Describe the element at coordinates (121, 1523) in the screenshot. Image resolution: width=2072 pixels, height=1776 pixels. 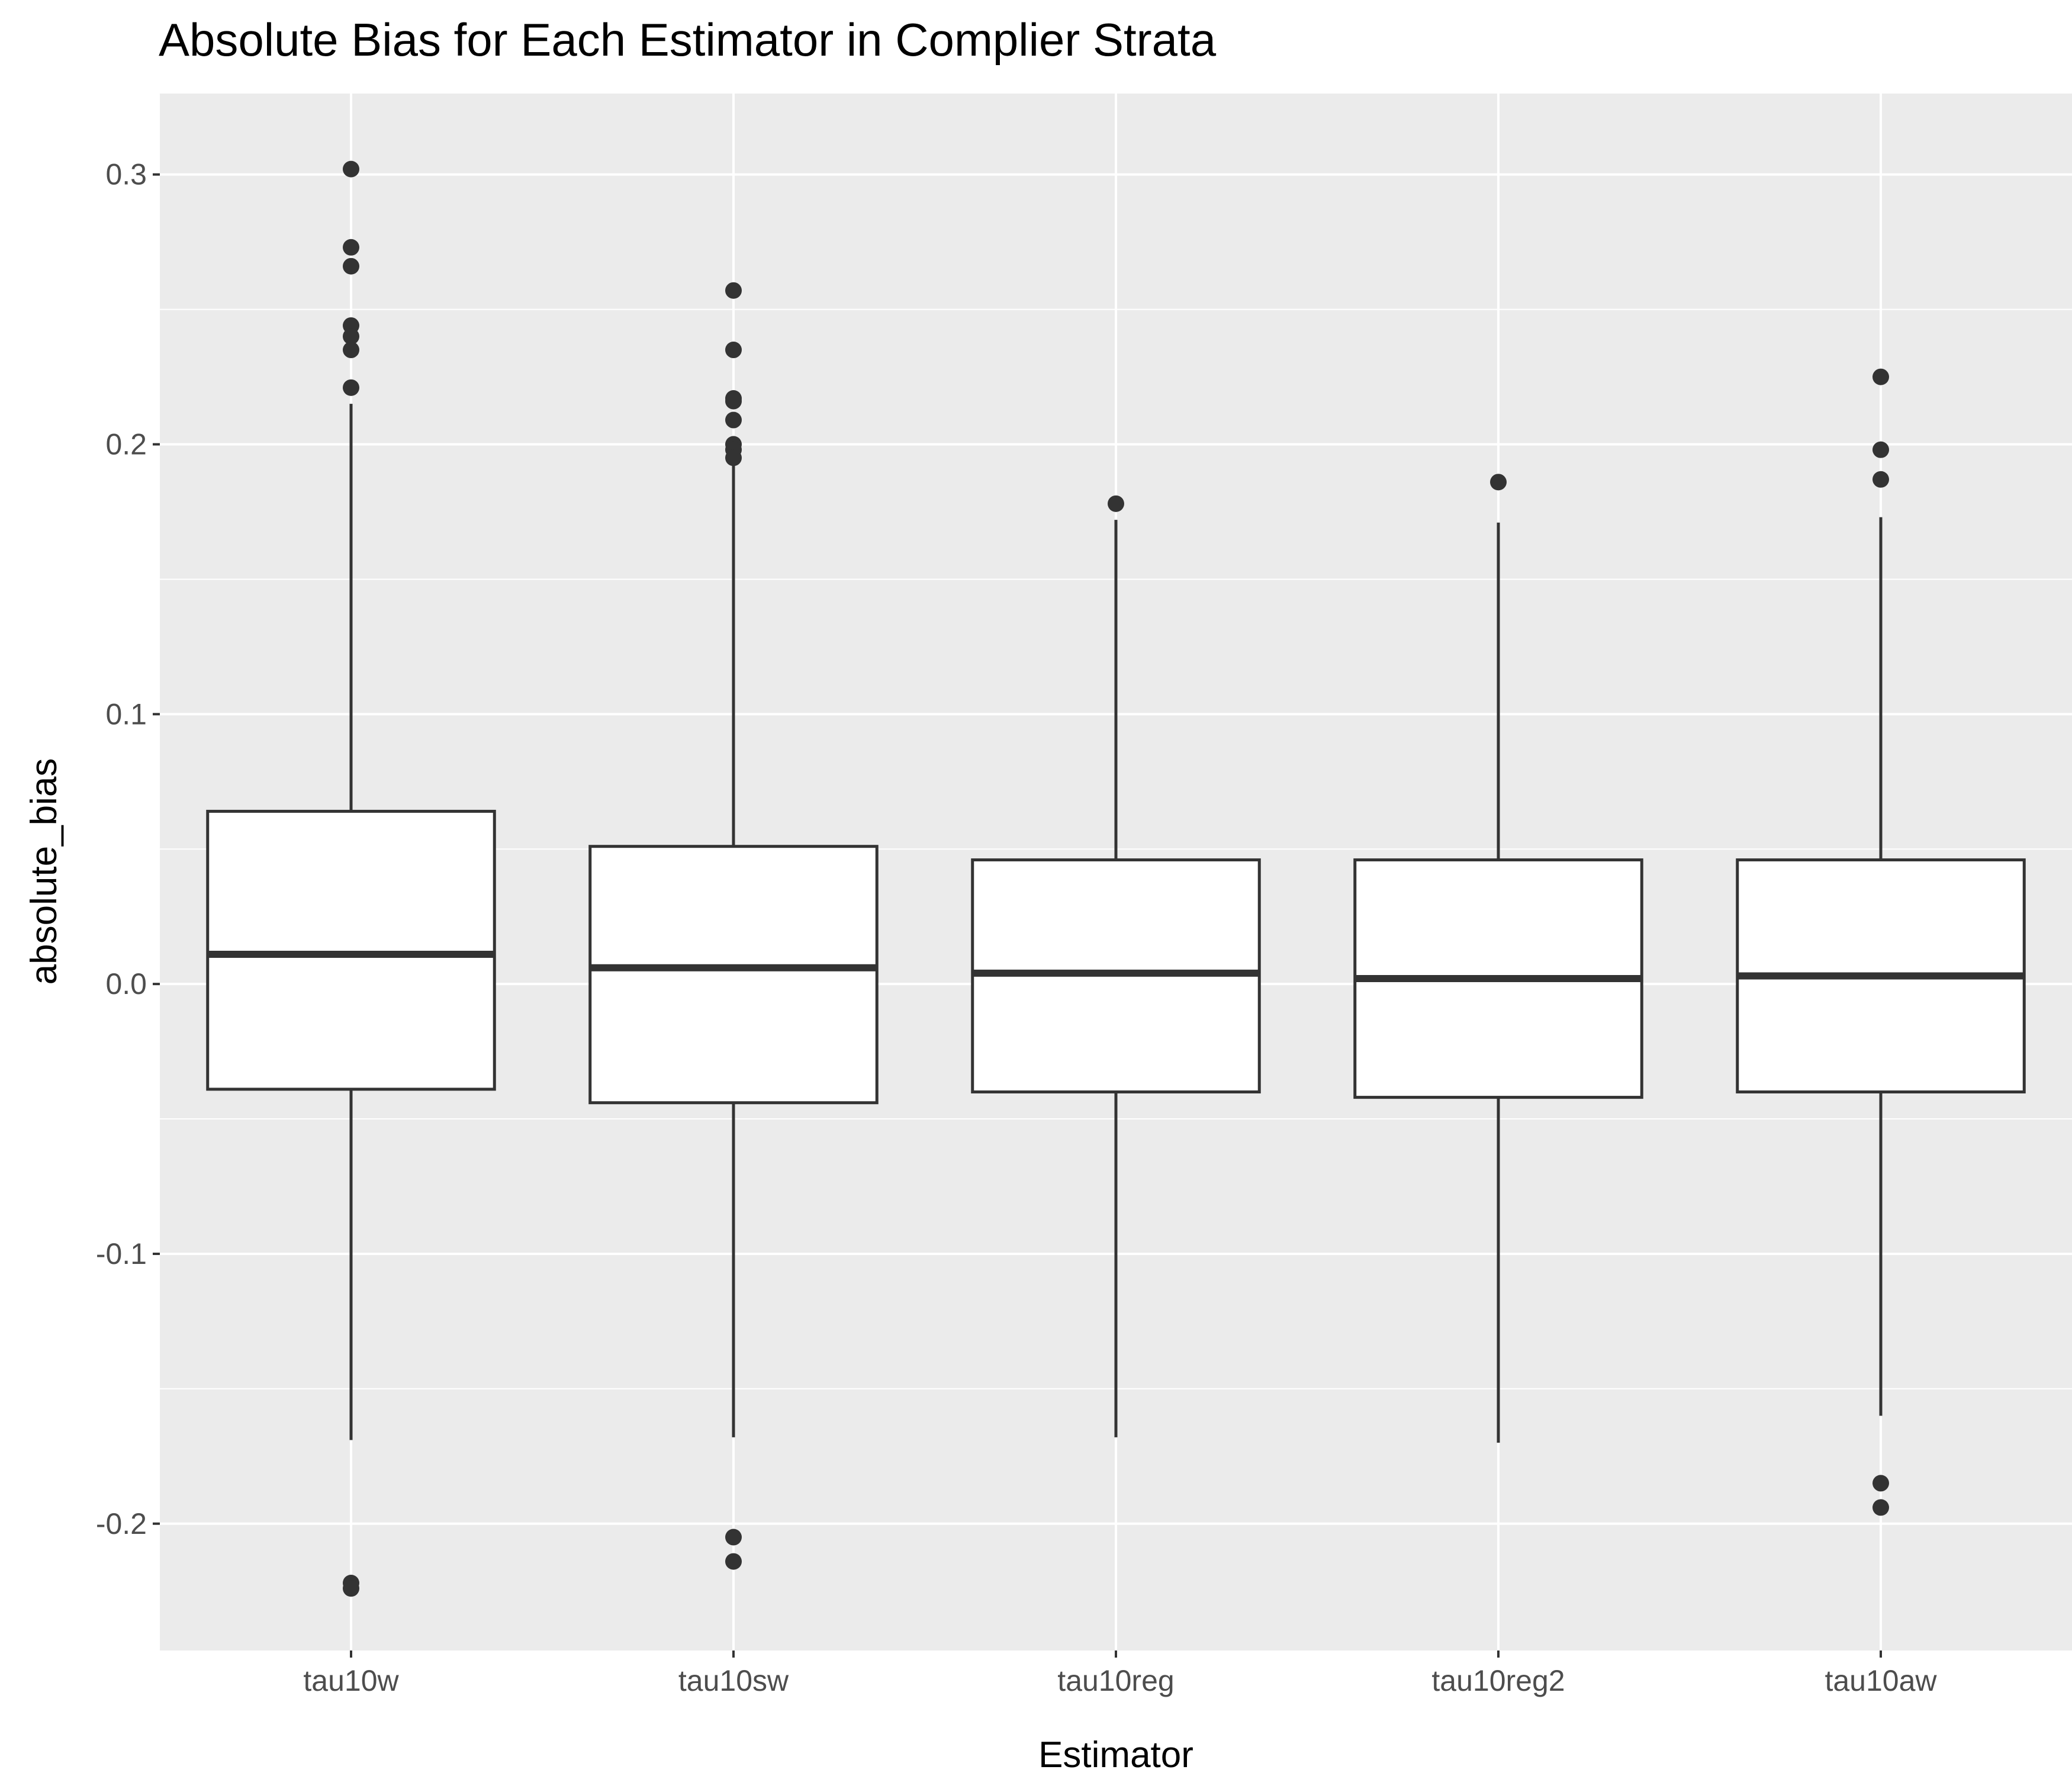
I see `y-tick-label: -0.2` at that location.